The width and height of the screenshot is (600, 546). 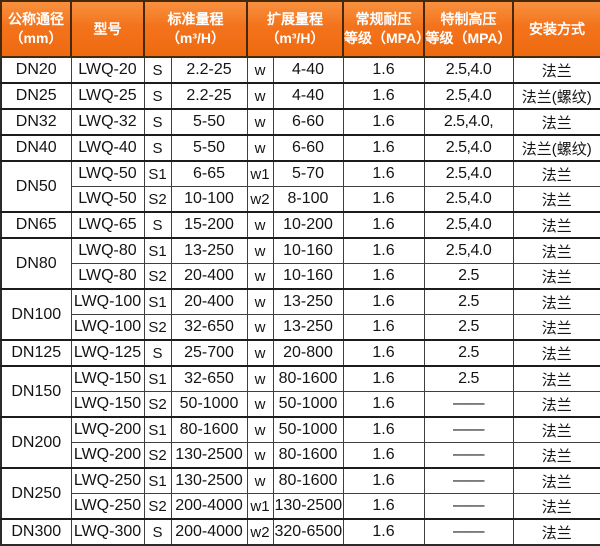 What do you see at coordinates (36, 96) in the screenshot?
I see `dn-cell: DN25` at bounding box center [36, 96].